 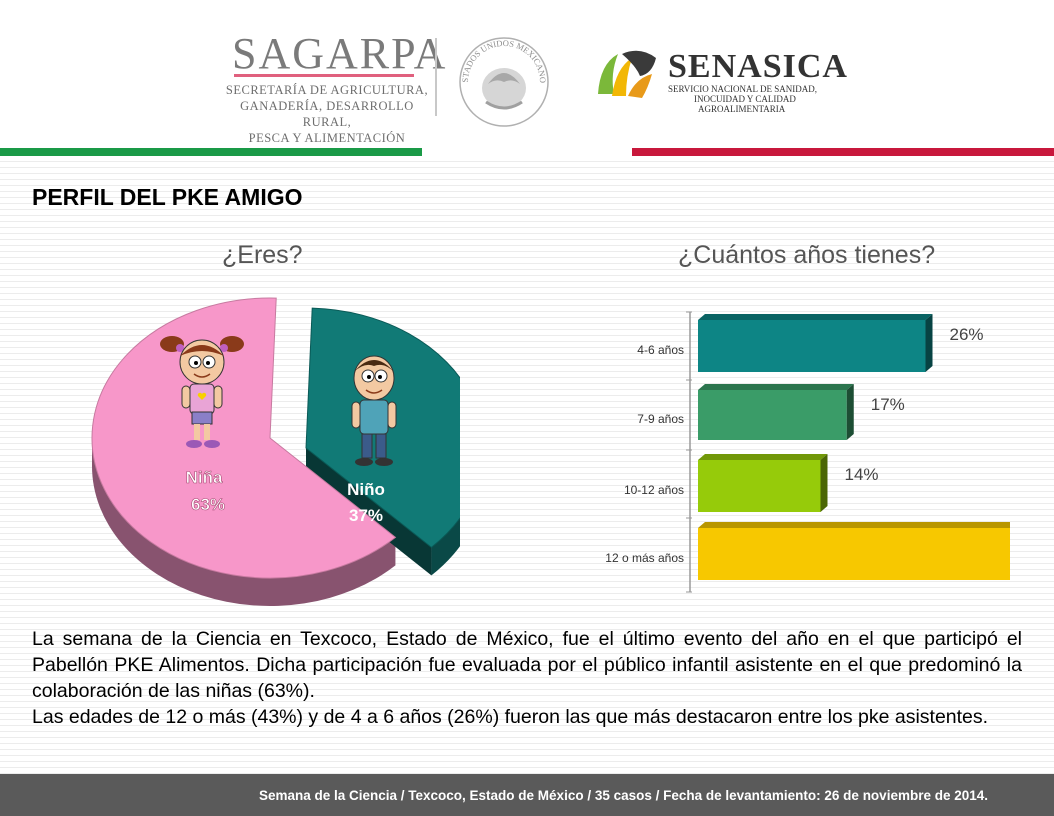 I want to click on sagarpa-logo-text: SAGARPA, so click(x=340, y=53).